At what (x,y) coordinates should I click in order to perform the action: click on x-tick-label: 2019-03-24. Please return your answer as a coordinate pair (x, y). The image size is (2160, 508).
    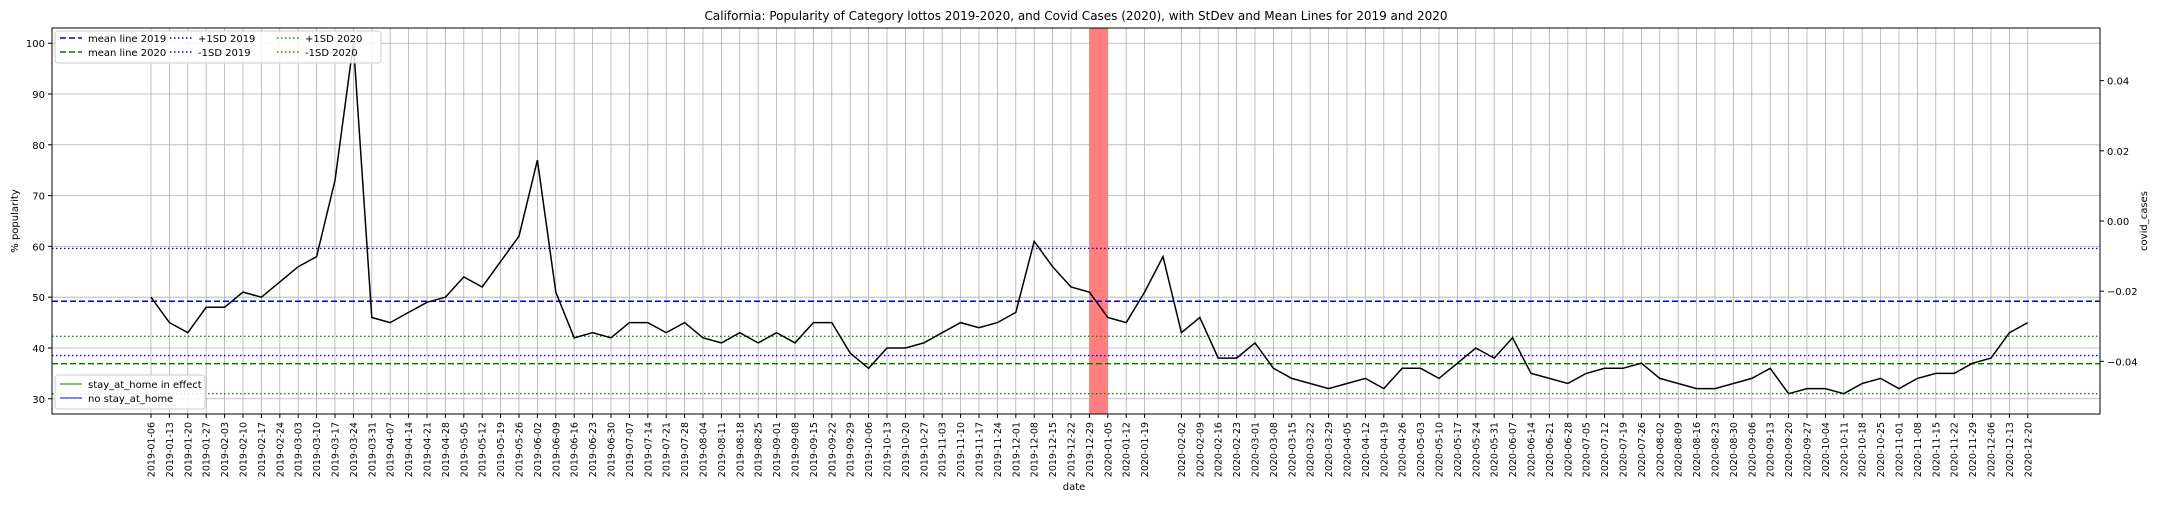
    Looking at the image, I should click on (354, 449).